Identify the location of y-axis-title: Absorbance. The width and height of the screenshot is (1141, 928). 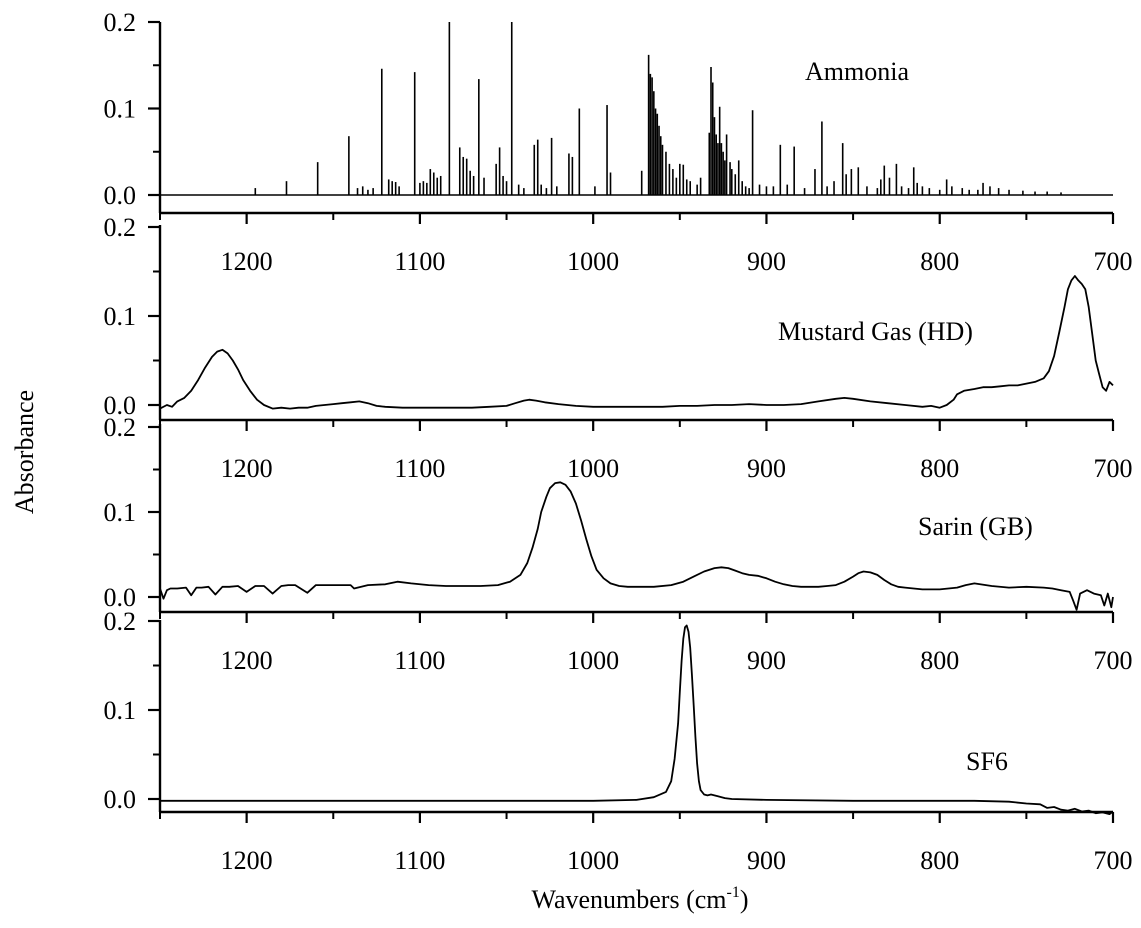
(24, 452).